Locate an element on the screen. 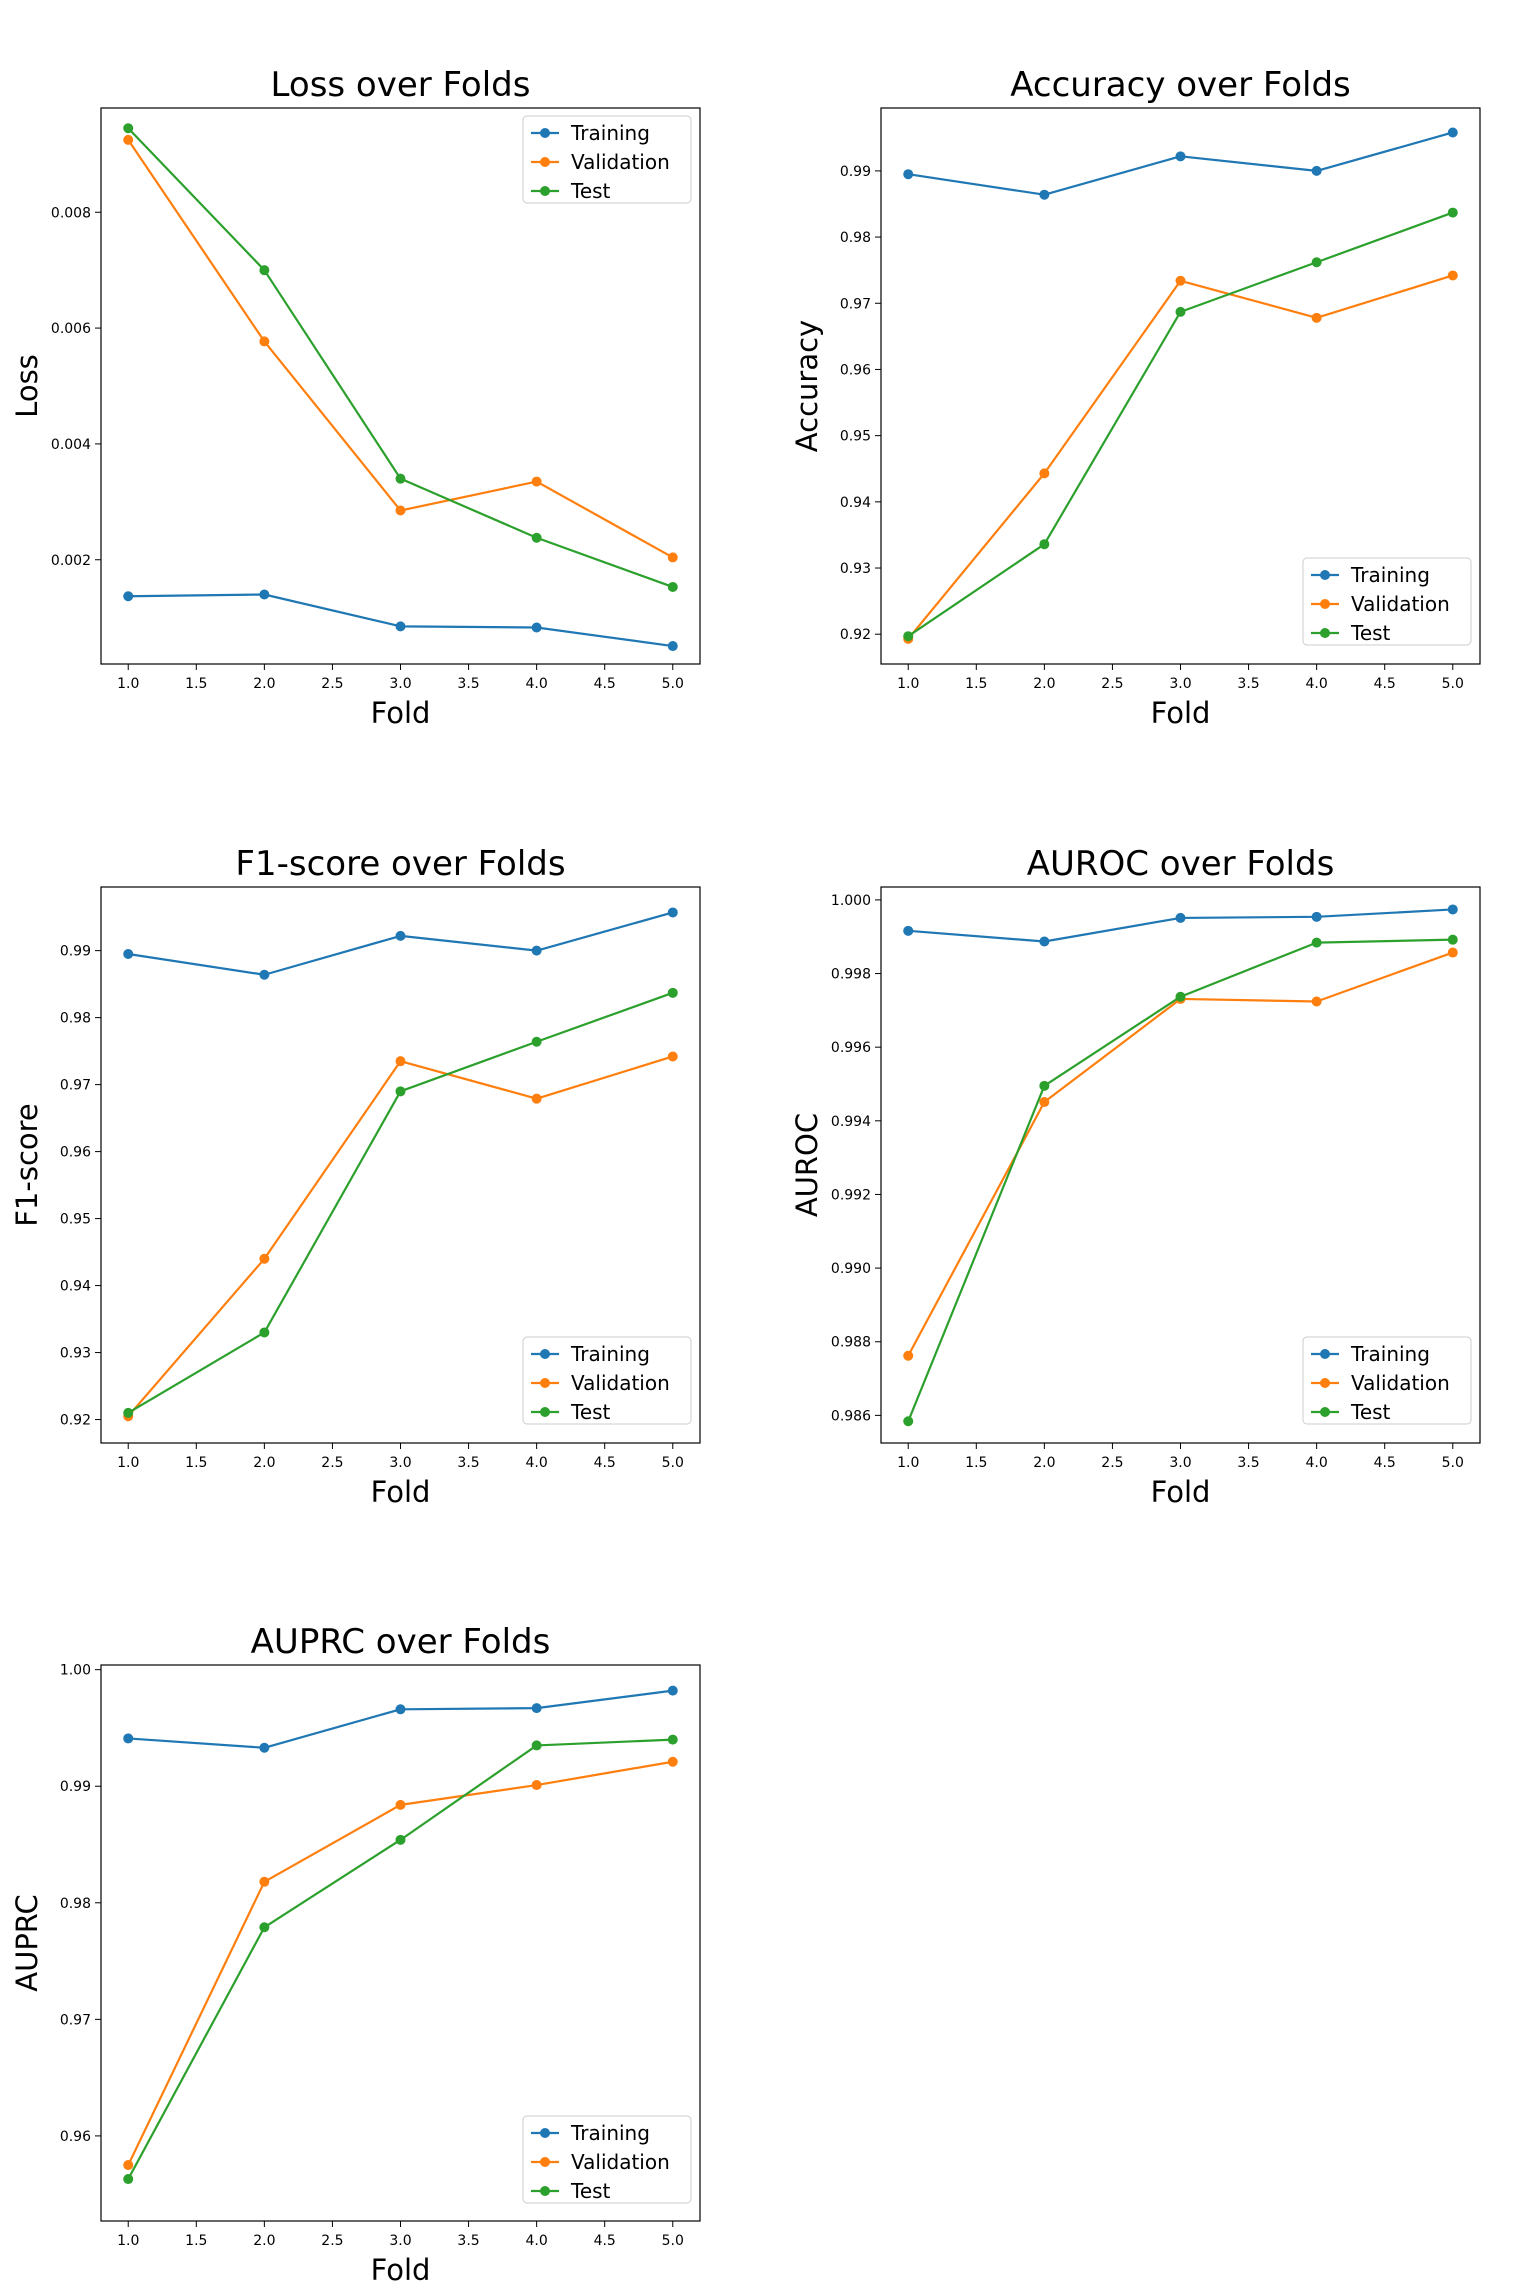 The height and width of the screenshot is (2296, 1536). y-tick-label: 0.996 is located at coordinates (851, 1048).